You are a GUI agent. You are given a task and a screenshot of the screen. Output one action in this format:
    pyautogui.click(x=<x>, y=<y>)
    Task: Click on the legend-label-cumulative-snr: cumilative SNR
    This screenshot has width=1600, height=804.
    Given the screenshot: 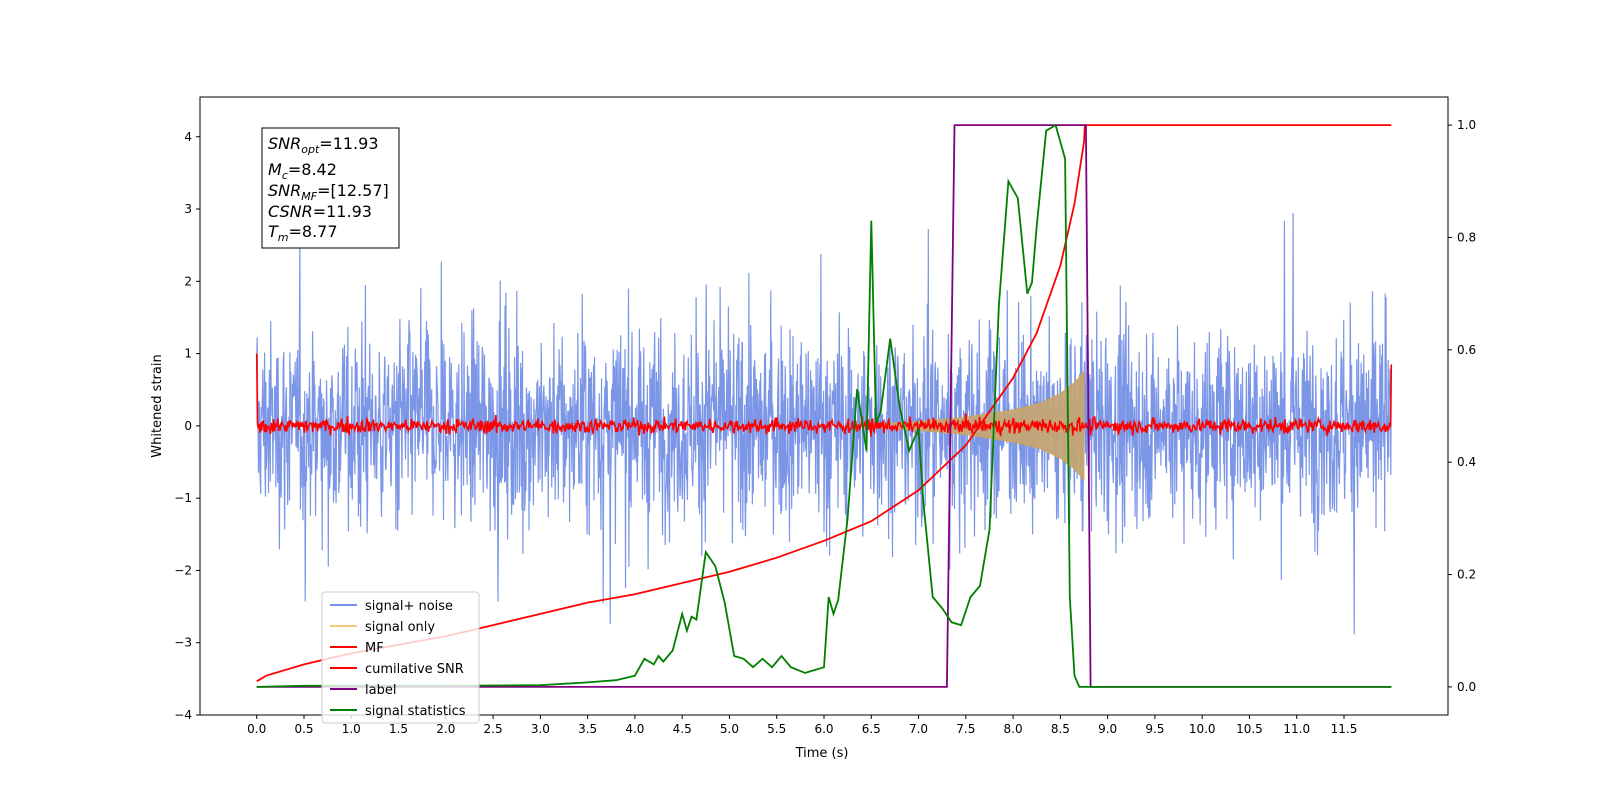 What is the action you would take?
    pyautogui.click(x=414, y=669)
    